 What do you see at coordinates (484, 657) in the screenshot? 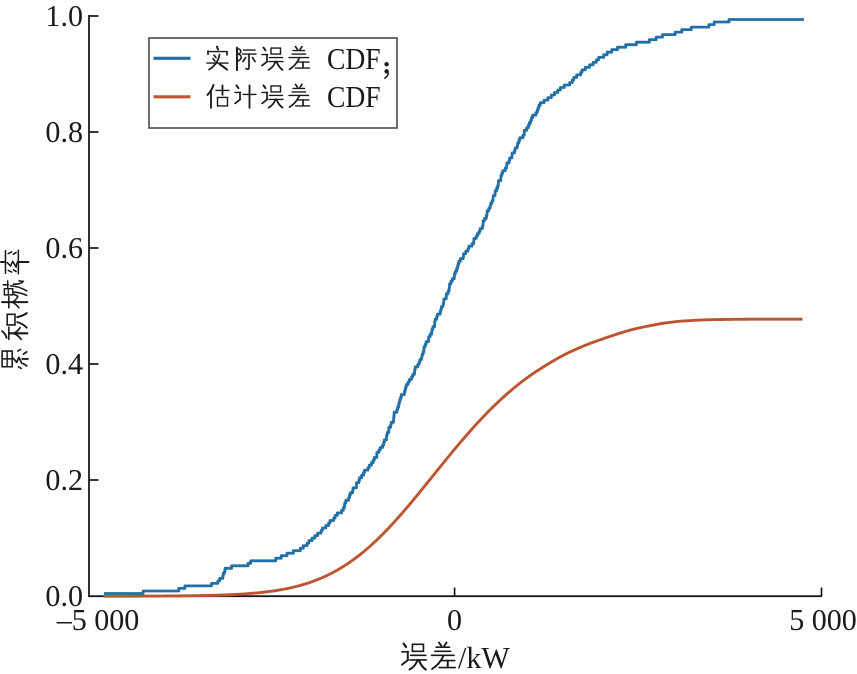
I see `svg-text: /kW` at bounding box center [484, 657].